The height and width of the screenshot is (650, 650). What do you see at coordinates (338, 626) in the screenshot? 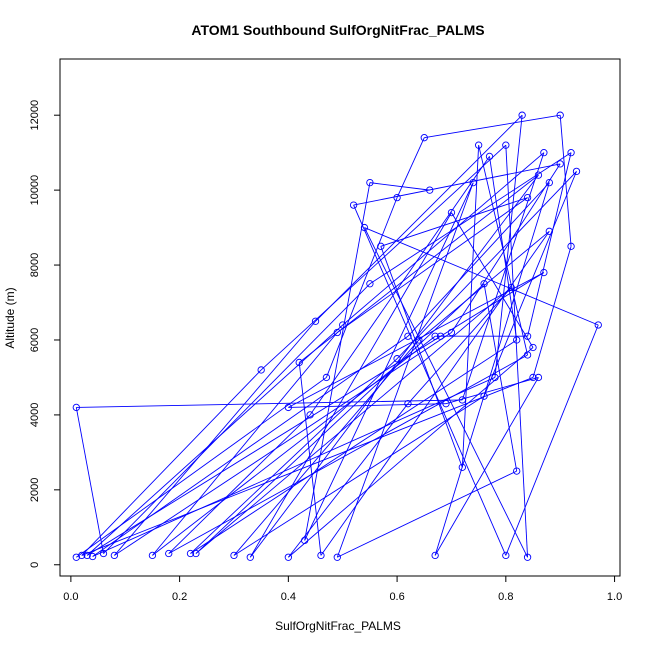
I see `x-axis-label: SulfOrgNitFrac_PALMS` at bounding box center [338, 626].